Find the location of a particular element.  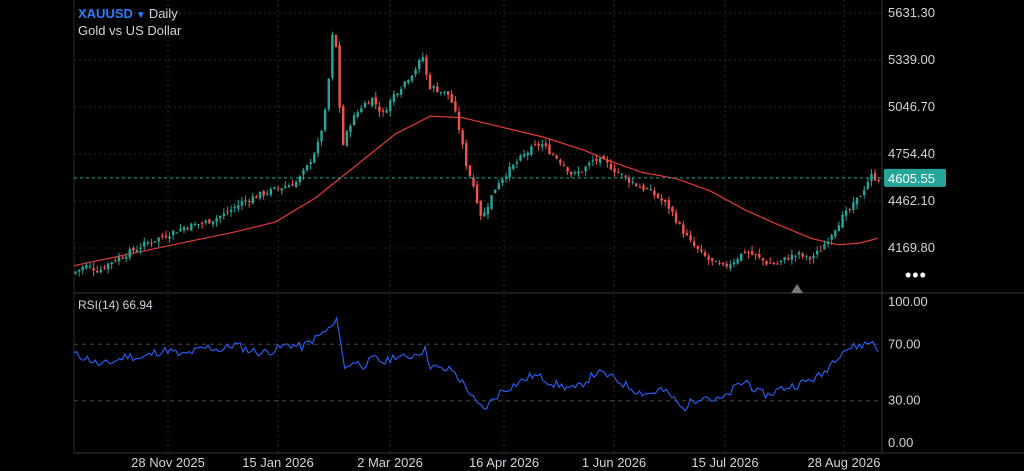

last-price-badge is located at coordinates (915, 177).